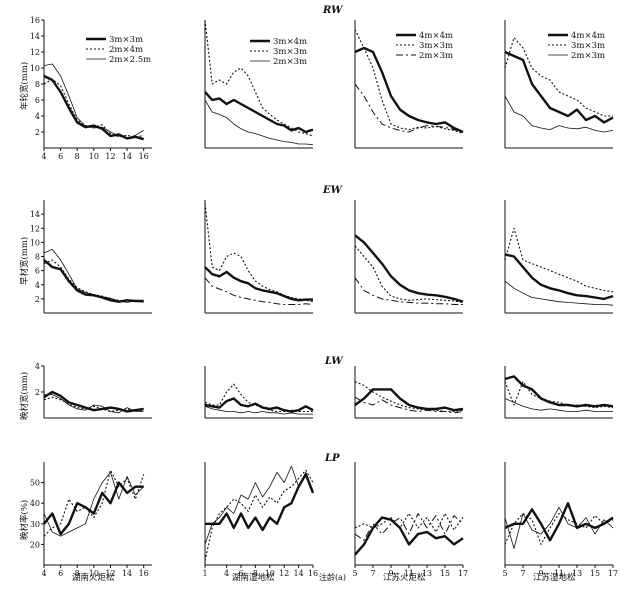 Image resolution: width=642 pixels, height=599 pixels. I want to click on panel-EW-湖南火炬松: 2 4 6 8 10 12 14, so click(91, 257).